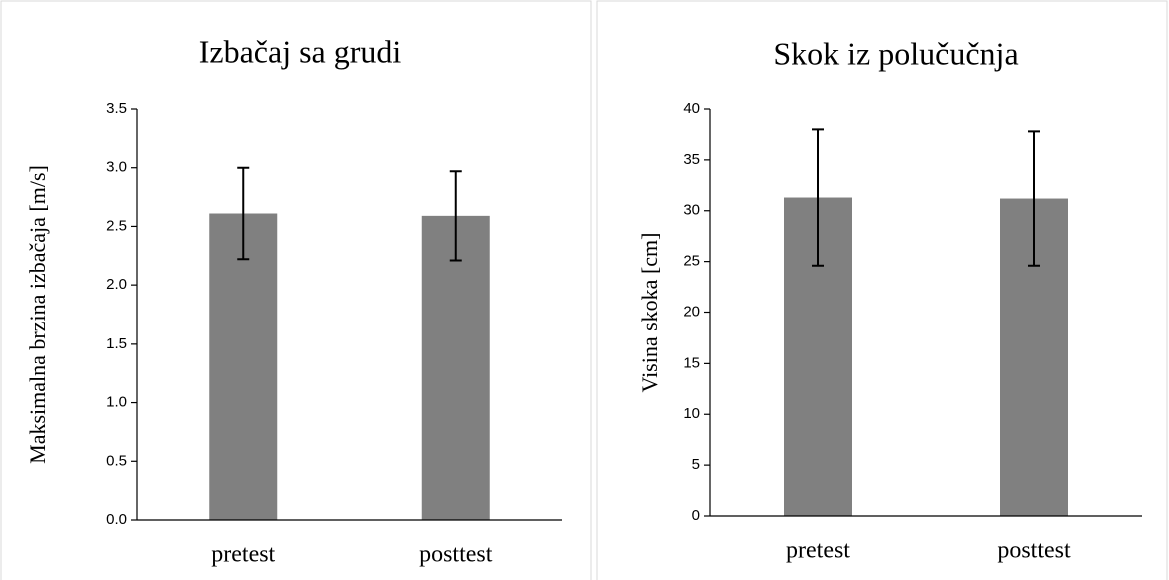 This screenshot has height=580, width=1169. I want to click on y-tick-label: 1.5, so click(116, 343).